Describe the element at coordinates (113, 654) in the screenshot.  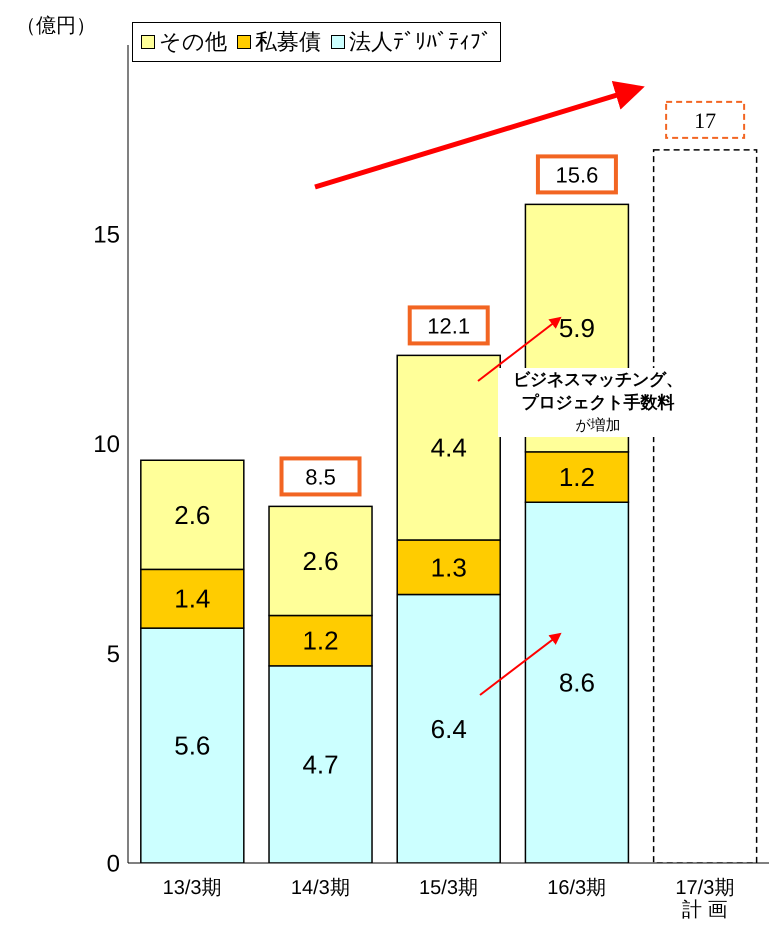
I see `y-tick-label: 5` at that location.